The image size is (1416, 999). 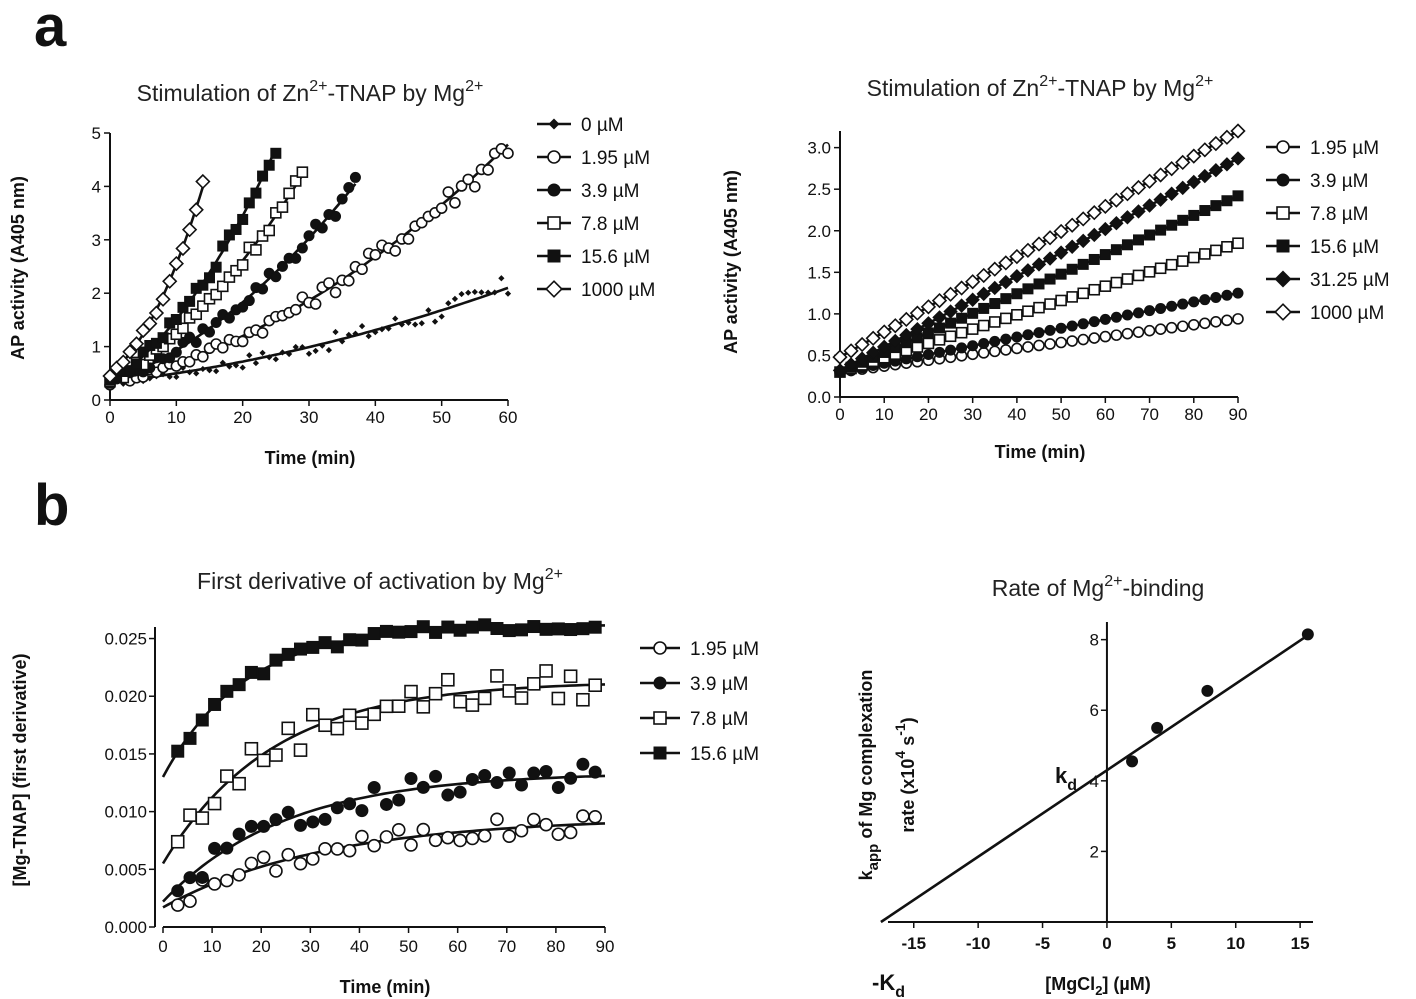 I want to click on x-tick-label: 80, so click(x=555, y=946).